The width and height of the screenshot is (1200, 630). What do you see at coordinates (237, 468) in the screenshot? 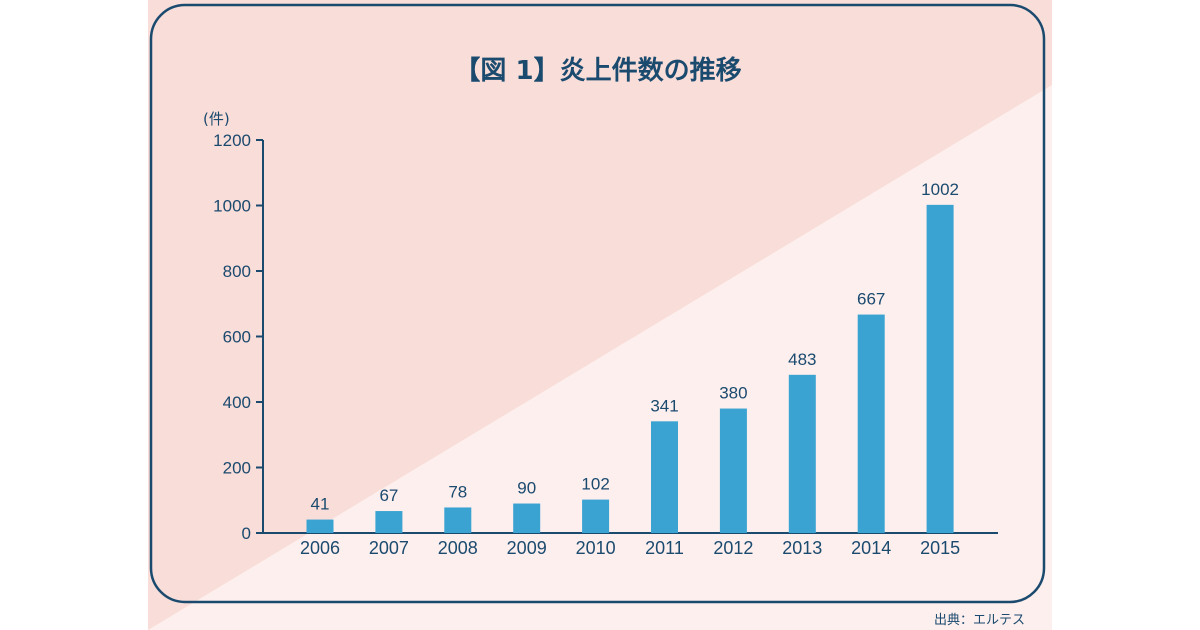
I see `y-tick-label: 200` at bounding box center [237, 468].